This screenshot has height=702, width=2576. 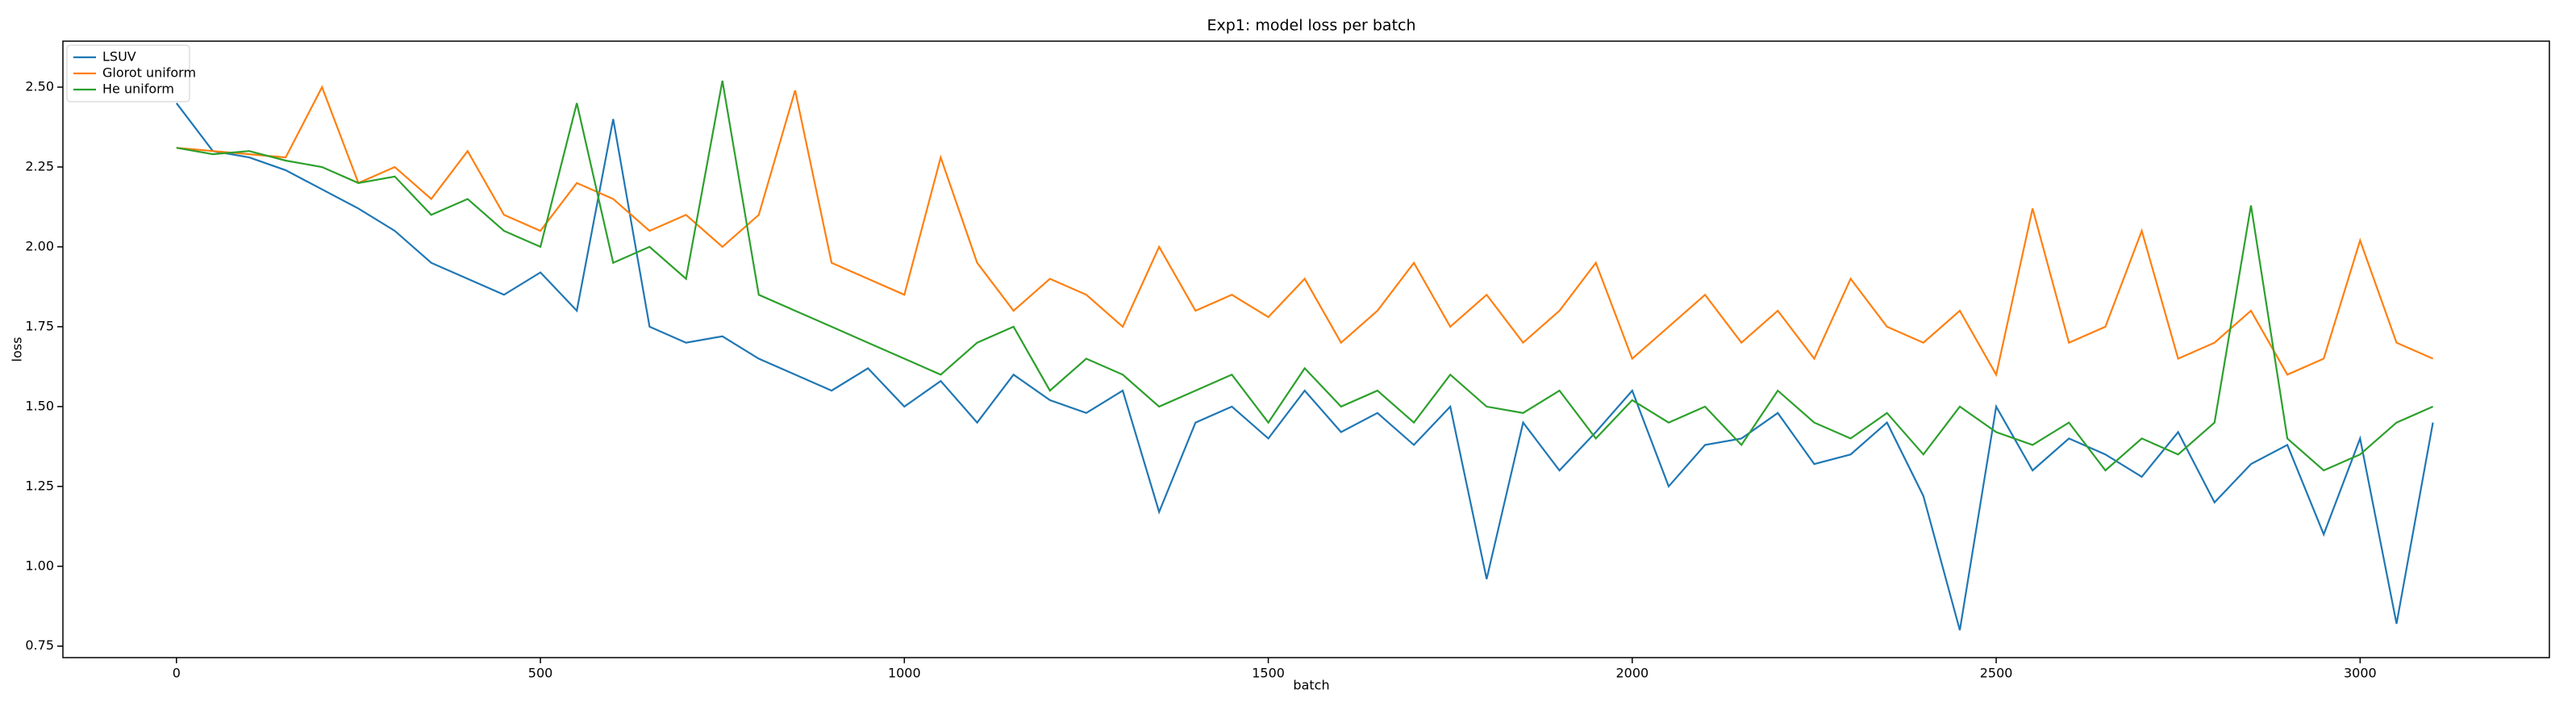 I want to click on legend-label: LSUV, so click(x=119, y=57).